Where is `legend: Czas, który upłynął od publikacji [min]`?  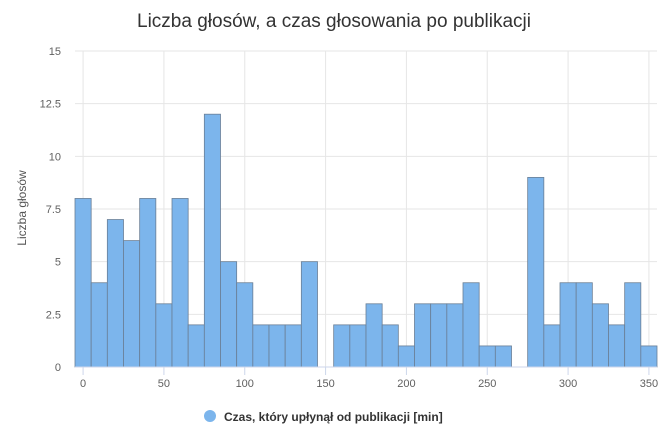 legend: Czas, który upłynął od publikacji [min] is located at coordinates (323, 417).